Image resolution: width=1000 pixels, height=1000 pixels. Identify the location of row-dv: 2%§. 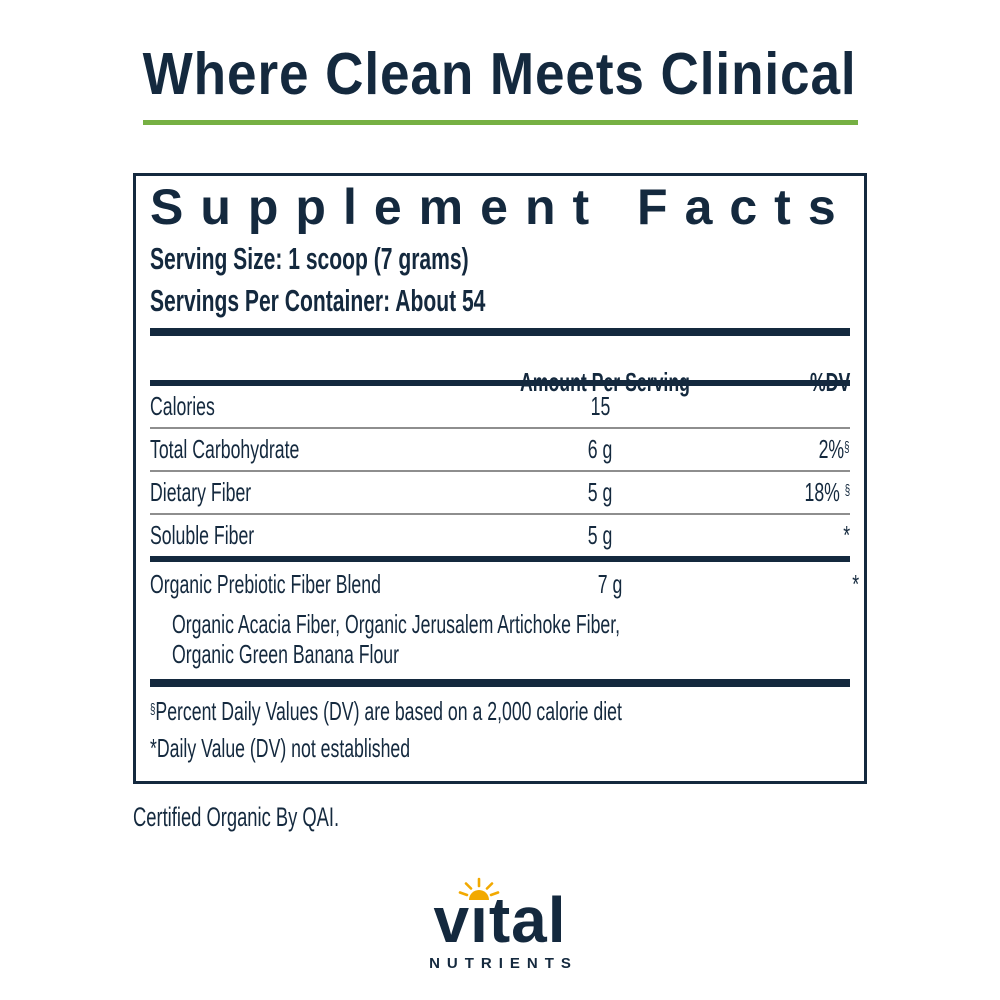
(834, 449).